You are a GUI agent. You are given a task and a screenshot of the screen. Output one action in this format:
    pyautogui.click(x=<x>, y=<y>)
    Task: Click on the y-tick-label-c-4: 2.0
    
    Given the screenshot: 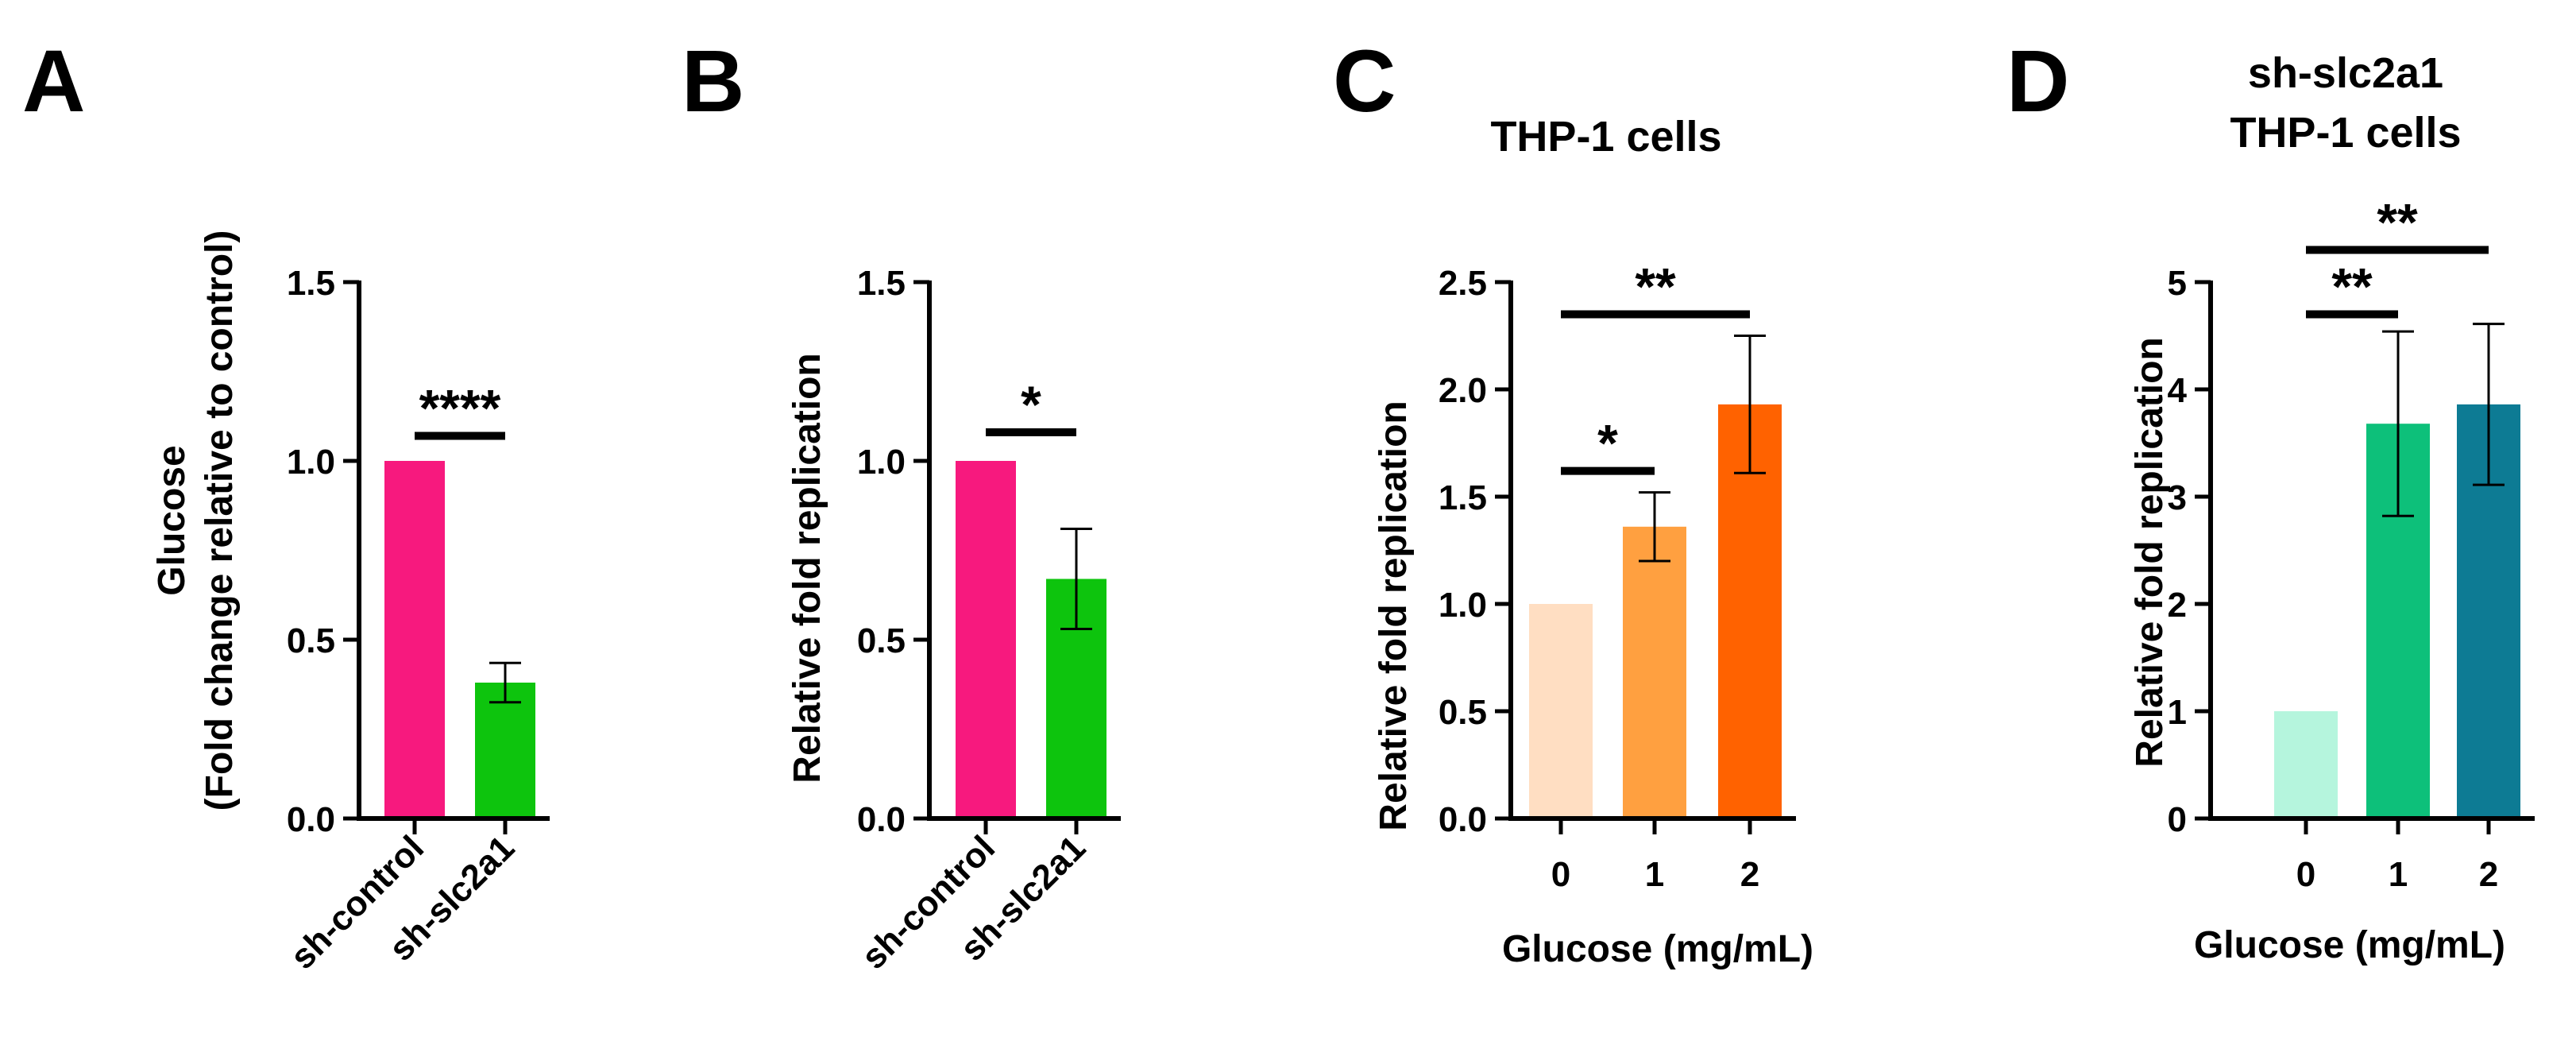 What is the action you would take?
    pyautogui.click(x=1463, y=390)
    